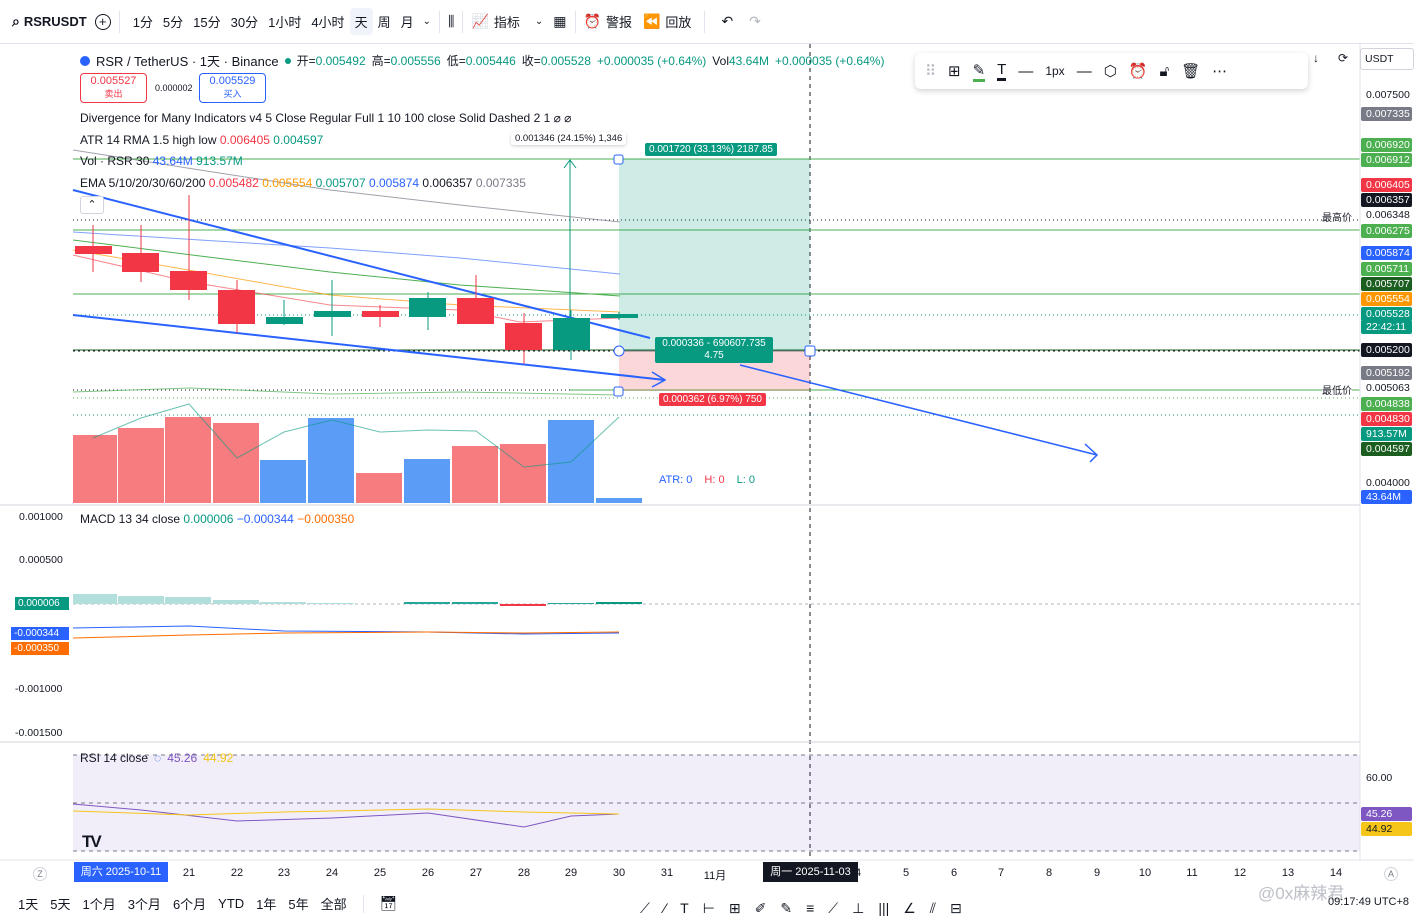 The height and width of the screenshot is (917, 1414). Describe the element at coordinates (47, 21) in the screenshot. I see `symbol-search: ⌕ RSRUSDT` at that location.